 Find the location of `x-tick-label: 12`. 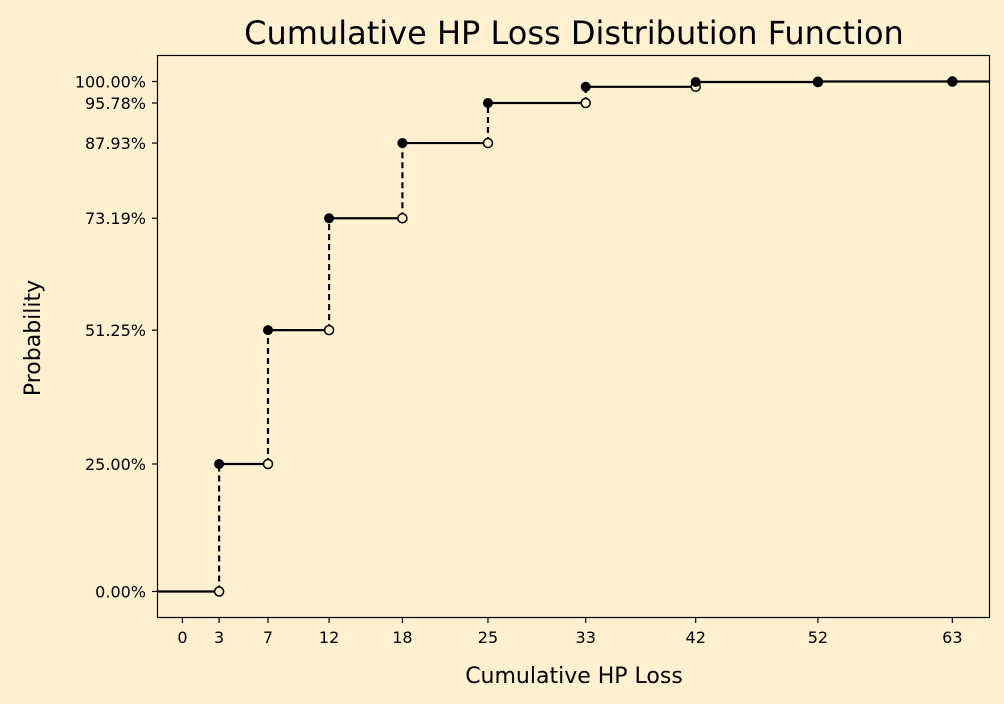

x-tick-label: 12 is located at coordinates (329, 637).